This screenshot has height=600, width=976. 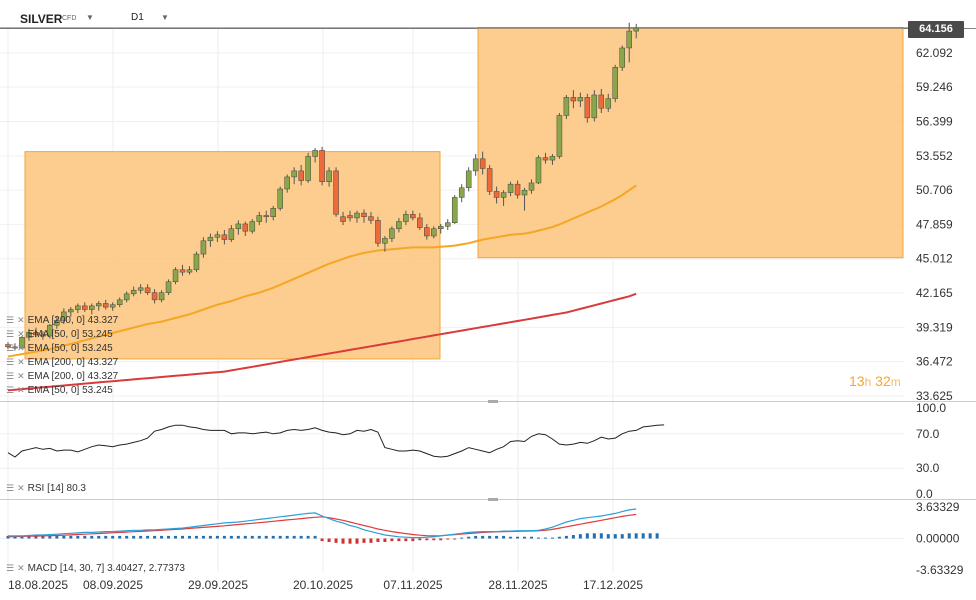 I want to click on indicator-label: EMA [200, 0] 43.327, so click(x=73, y=362).